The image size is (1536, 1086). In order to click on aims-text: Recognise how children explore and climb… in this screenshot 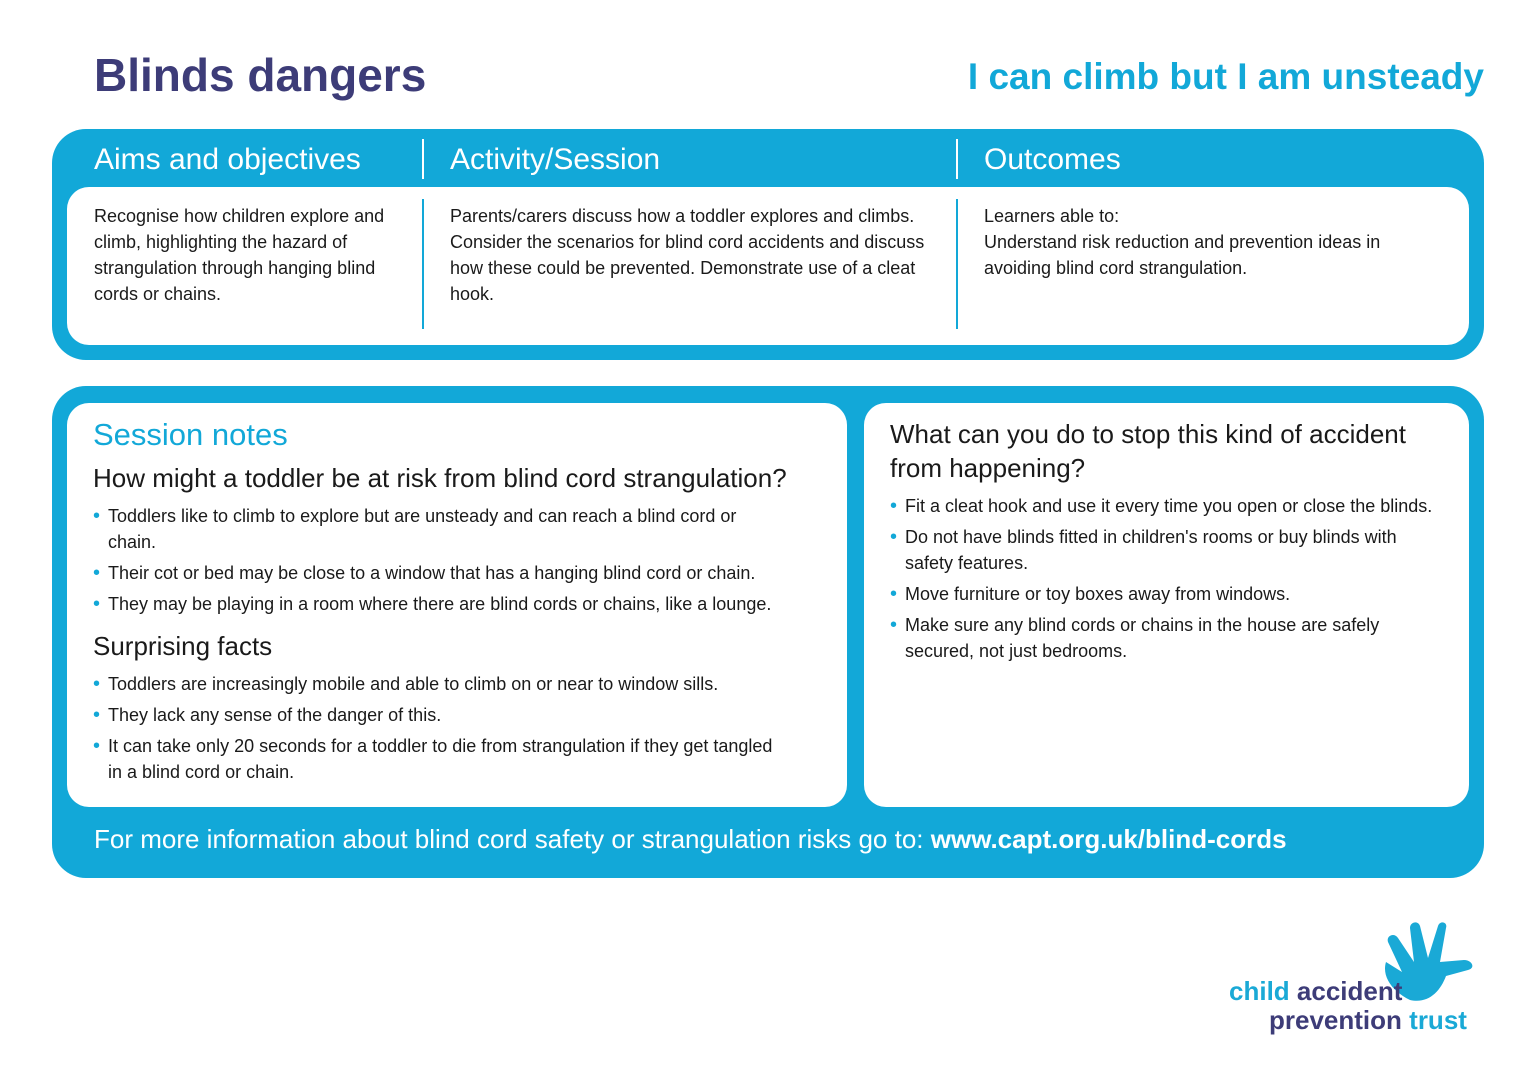, I will do `click(239, 255)`.